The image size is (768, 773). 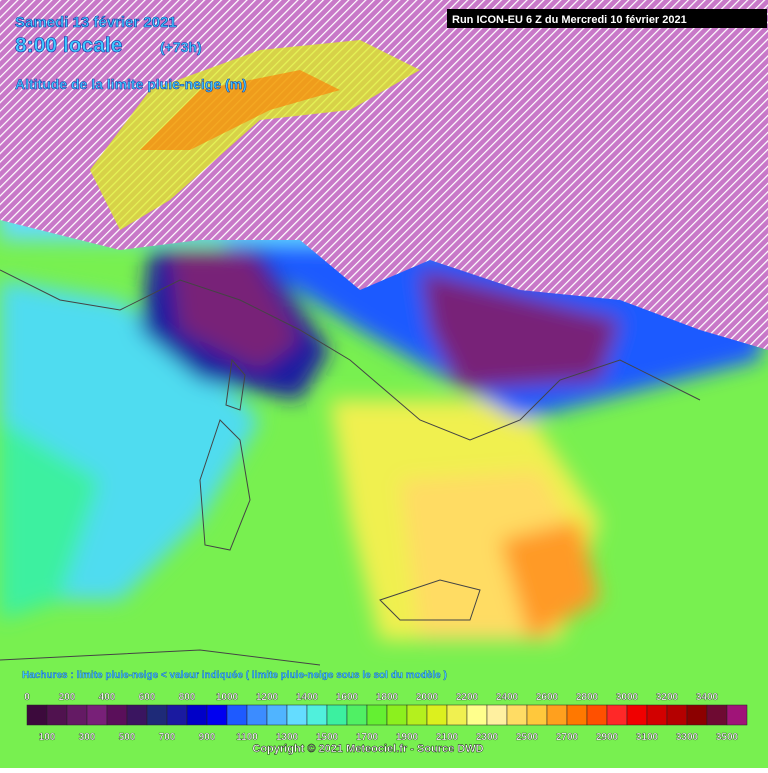 What do you see at coordinates (727, 737) in the screenshot?
I see `scale-label: 3500` at bounding box center [727, 737].